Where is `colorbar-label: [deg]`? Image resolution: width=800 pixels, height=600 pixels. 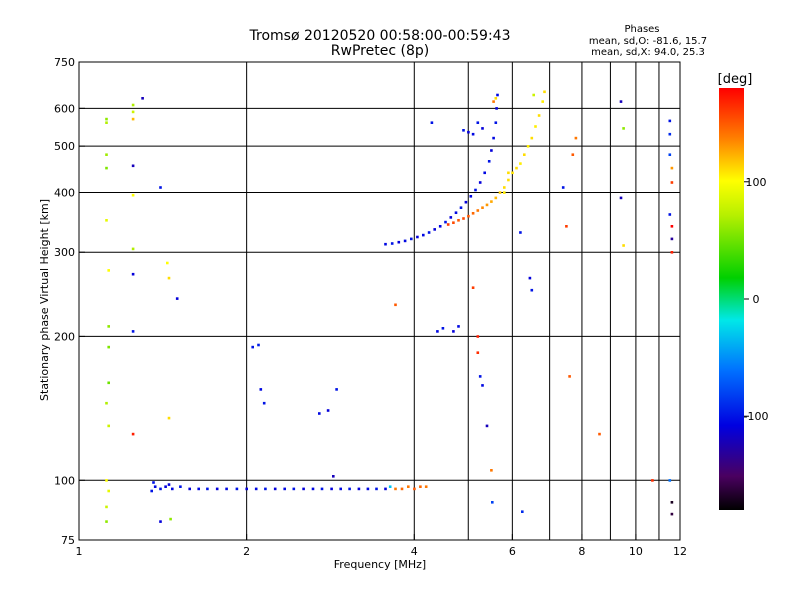
colorbar-label: [deg] is located at coordinates (735, 79).